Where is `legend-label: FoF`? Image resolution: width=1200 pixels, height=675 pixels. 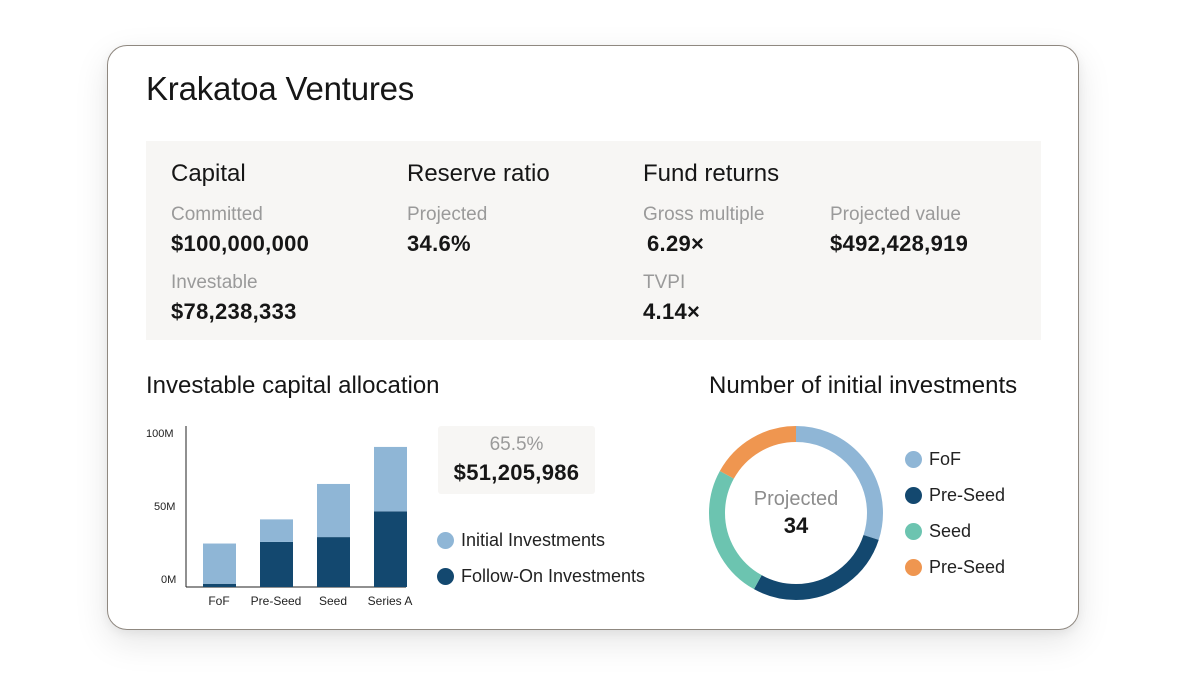 legend-label: FoF is located at coordinates (945, 459).